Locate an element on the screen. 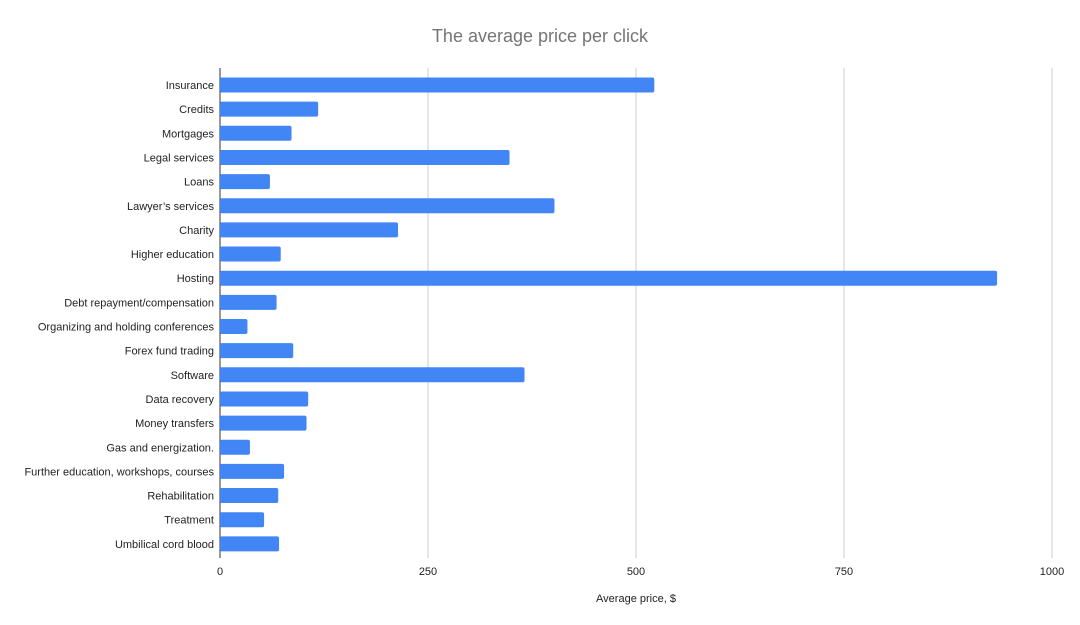  category-label: Money transfers is located at coordinates (174, 424).